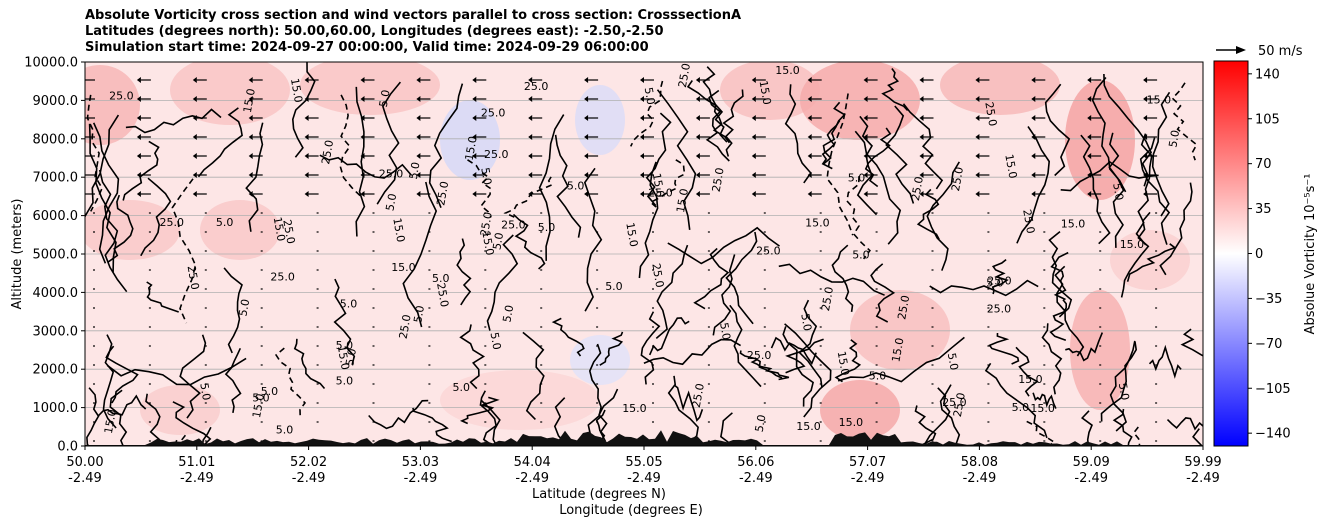 This screenshot has height=526, width=1332. Describe the element at coordinates (755, 462) in the screenshot. I see `x-tick-label-lat: 56.06` at that location.